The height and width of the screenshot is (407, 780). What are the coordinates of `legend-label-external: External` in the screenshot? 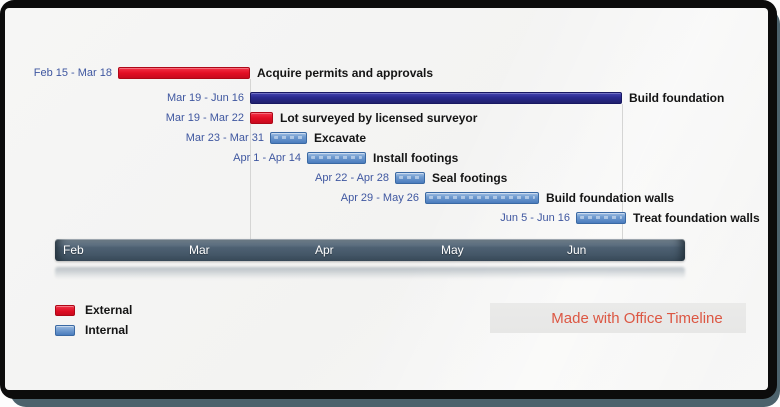 It's located at (109, 310).